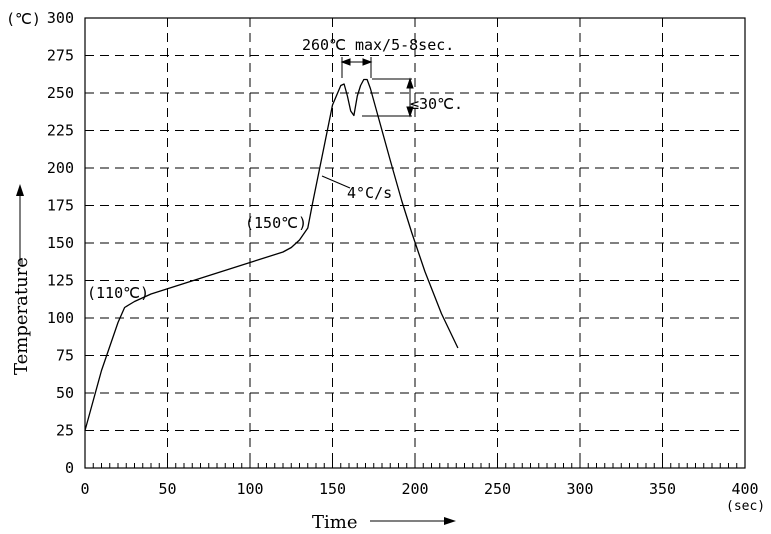 The height and width of the screenshot is (534, 771). Describe the element at coordinates (745, 506) in the screenshot. I see `x-unit-label: (sec)` at that location.